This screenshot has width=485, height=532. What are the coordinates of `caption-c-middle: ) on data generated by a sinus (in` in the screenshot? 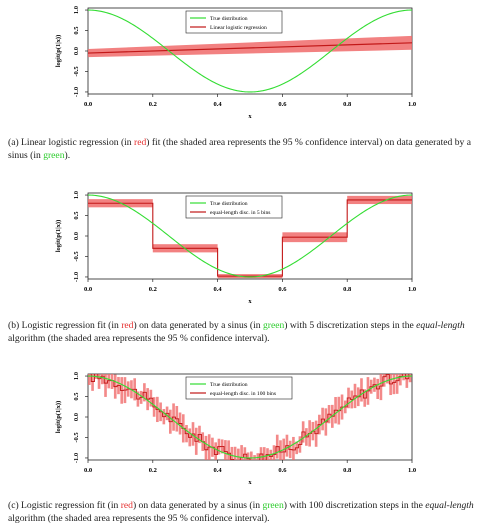 It's located at (197, 505).